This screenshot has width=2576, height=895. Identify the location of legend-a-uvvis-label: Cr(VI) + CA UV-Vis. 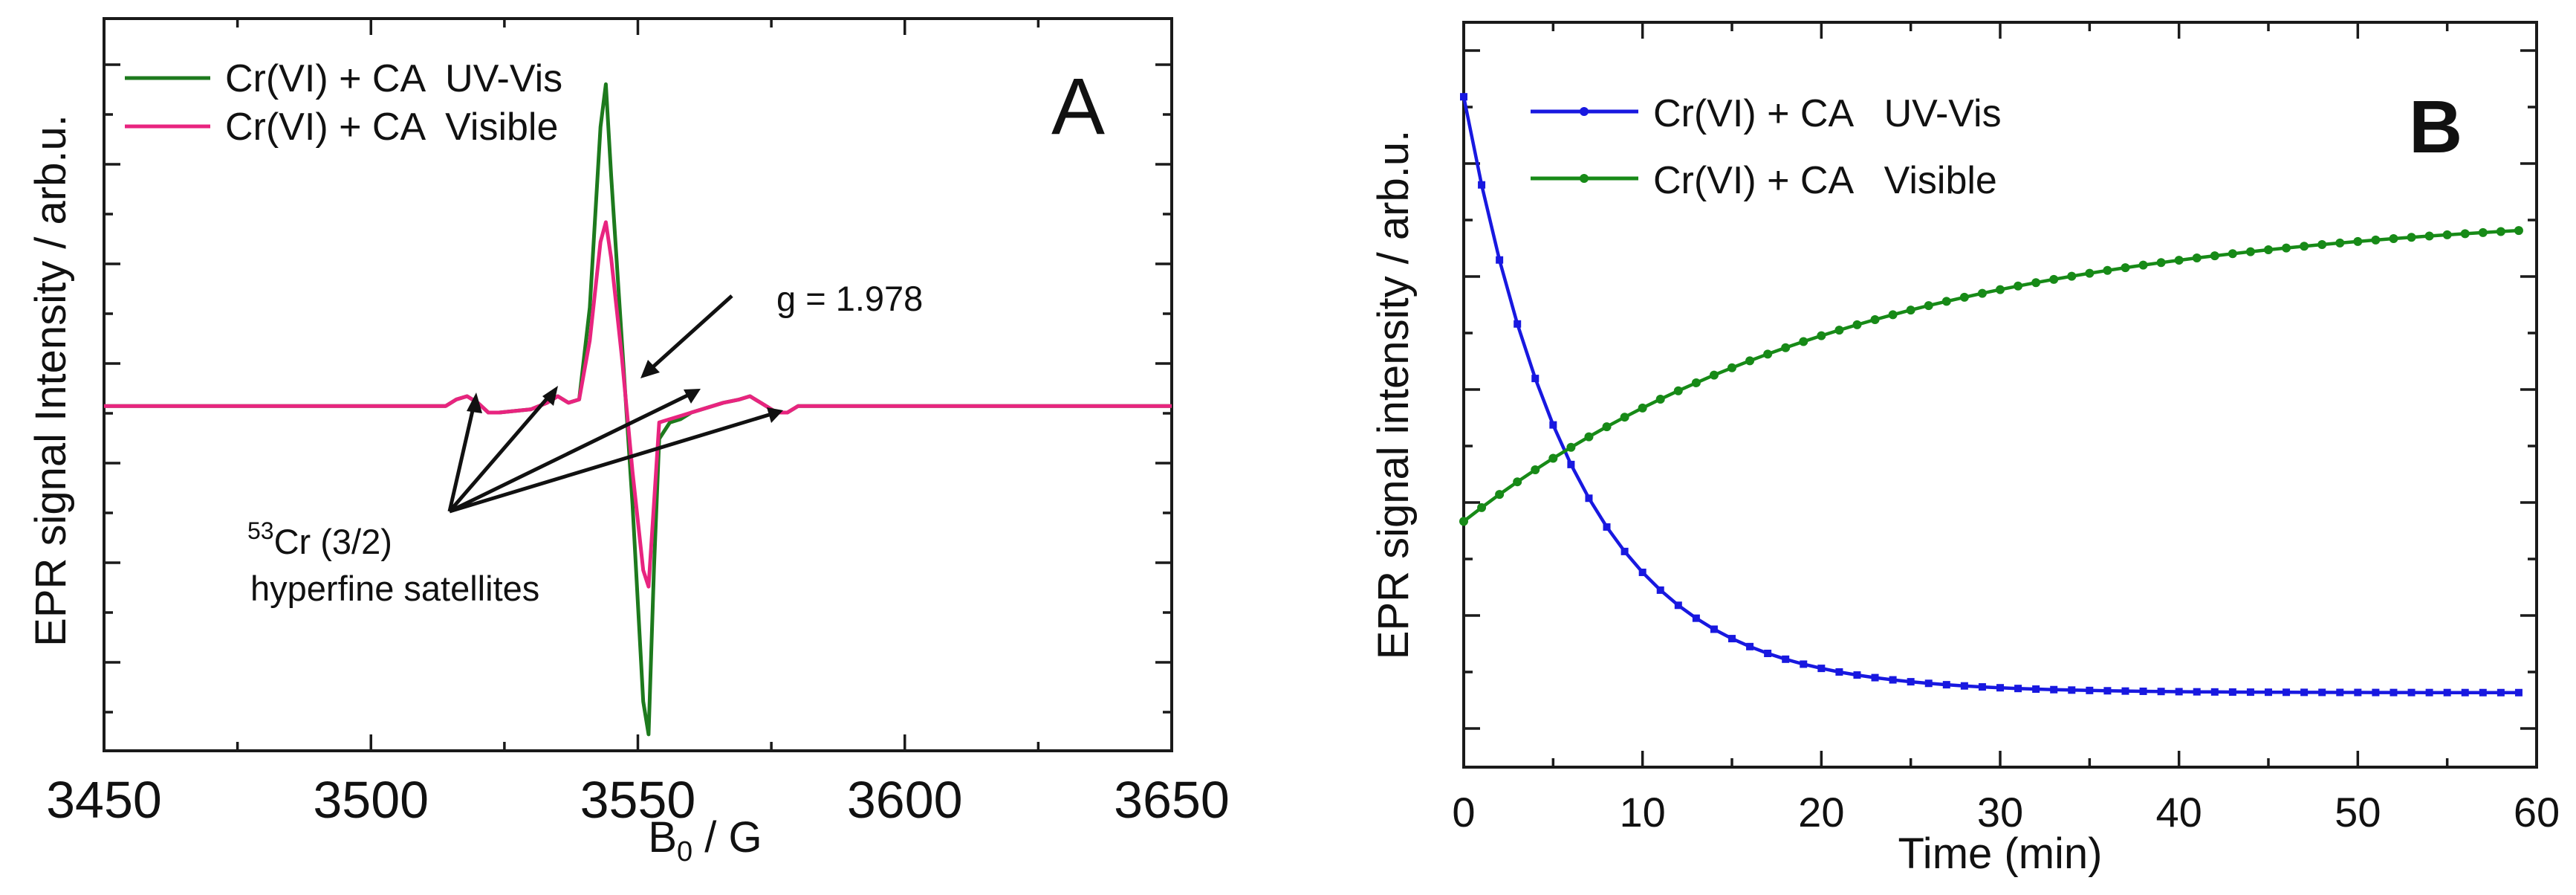
(393, 78).